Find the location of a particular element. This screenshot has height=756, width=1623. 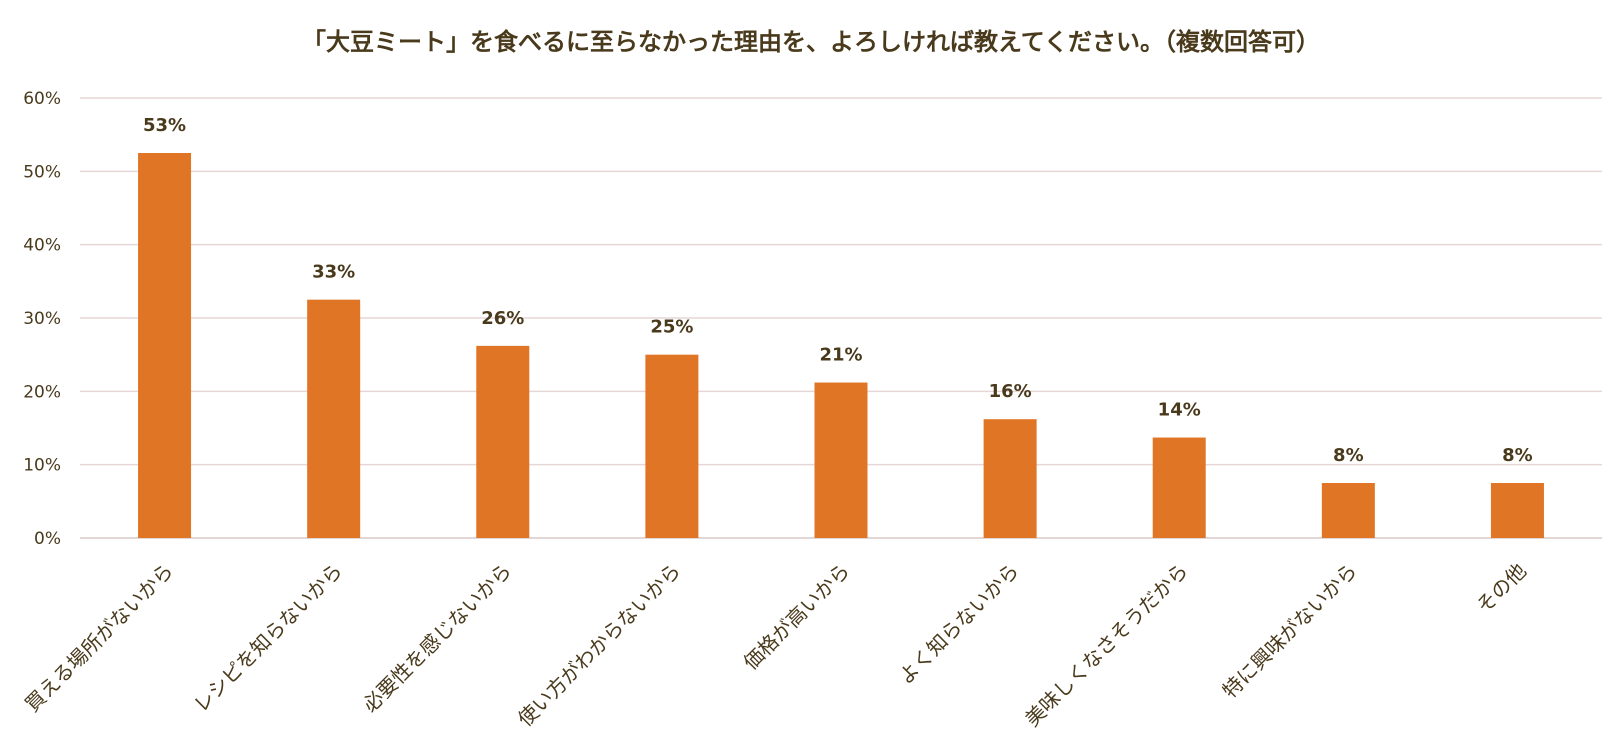

y-tick-label: 0% is located at coordinates (47, 539).